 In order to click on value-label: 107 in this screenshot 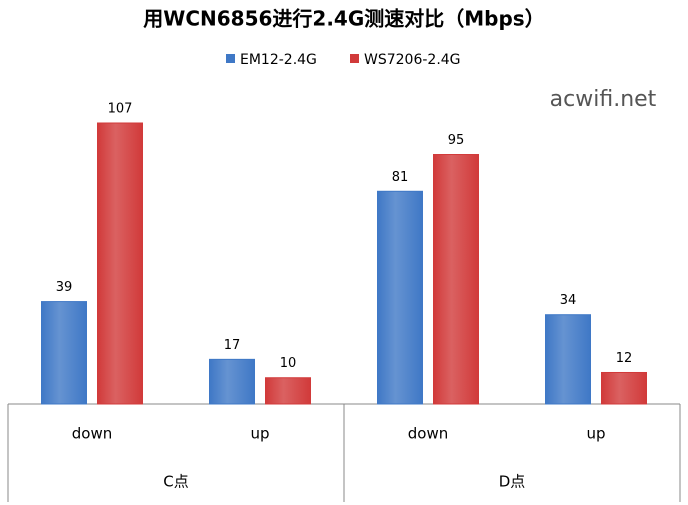, I will do `click(120, 109)`.